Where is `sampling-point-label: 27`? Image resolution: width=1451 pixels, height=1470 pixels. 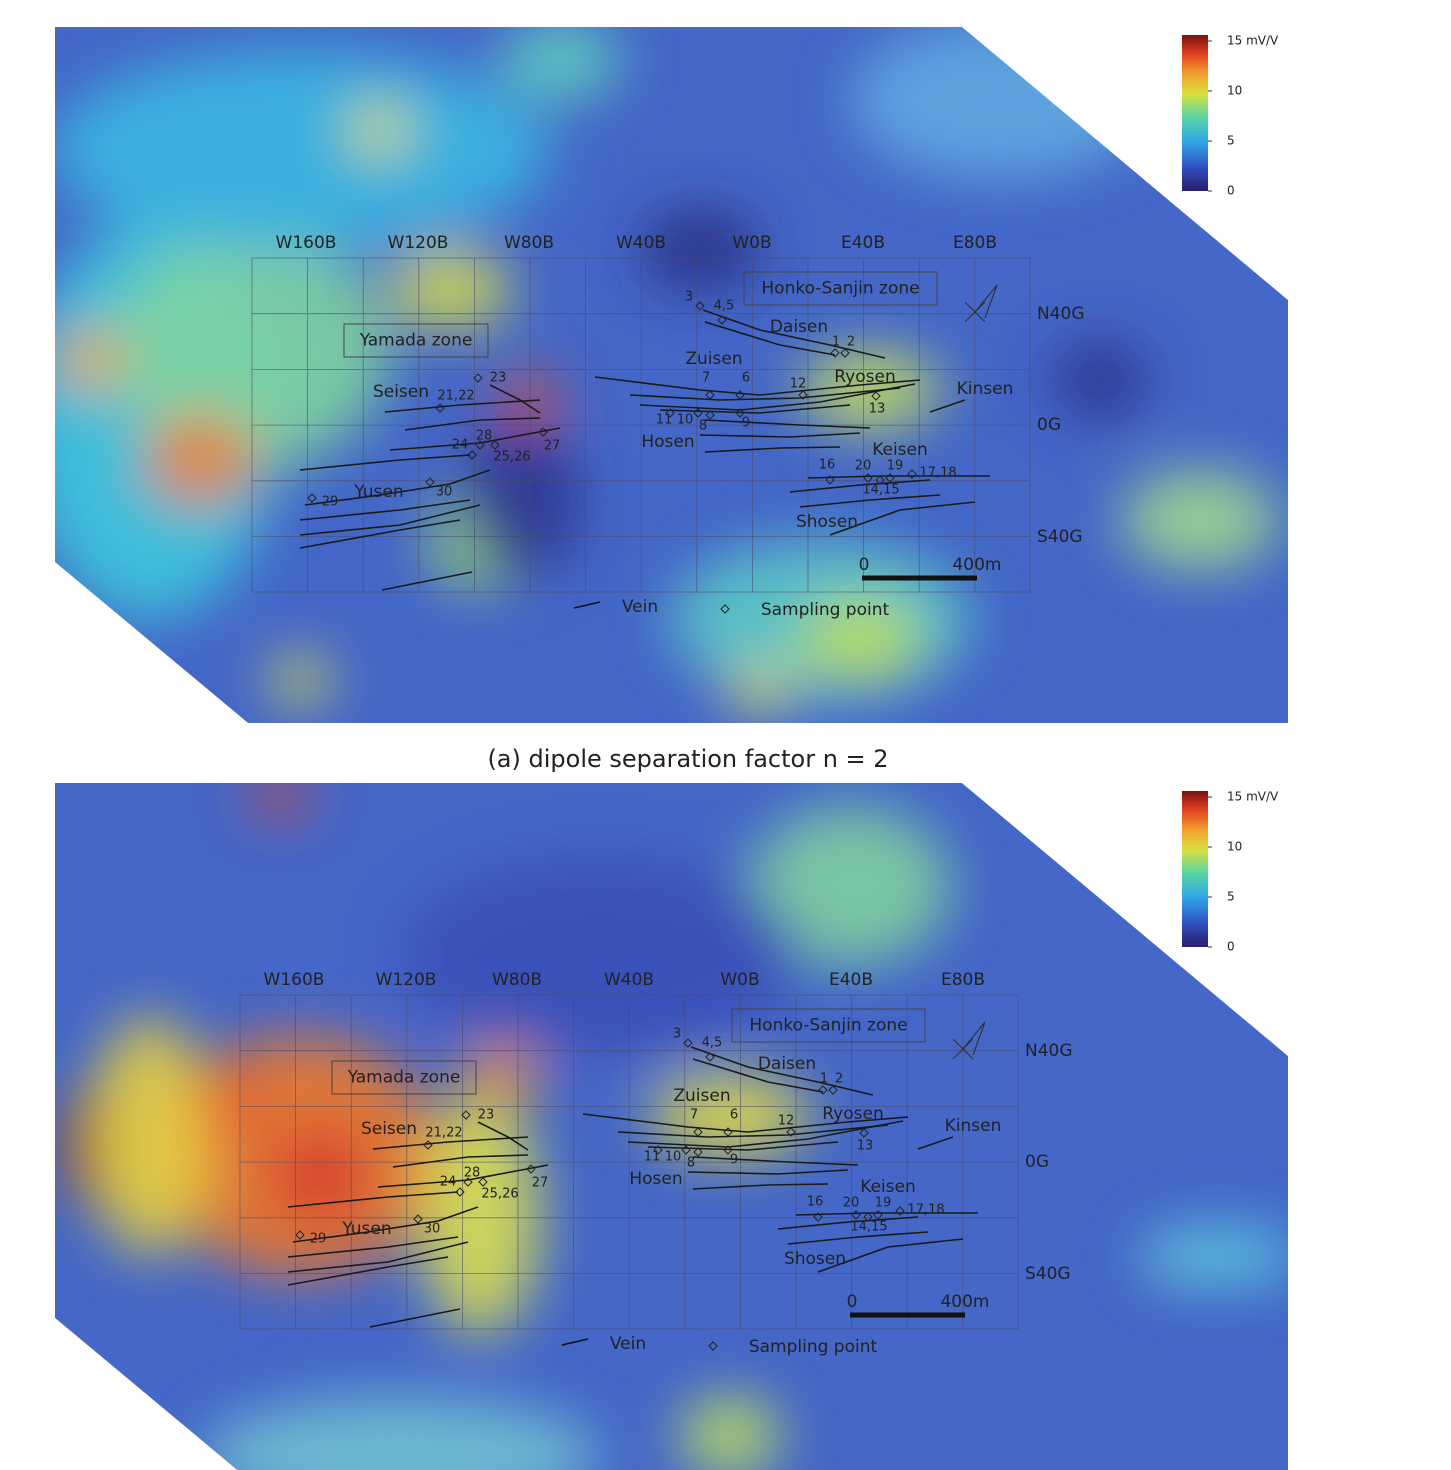
sampling-point-label: 27 is located at coordinates (540, 1183).